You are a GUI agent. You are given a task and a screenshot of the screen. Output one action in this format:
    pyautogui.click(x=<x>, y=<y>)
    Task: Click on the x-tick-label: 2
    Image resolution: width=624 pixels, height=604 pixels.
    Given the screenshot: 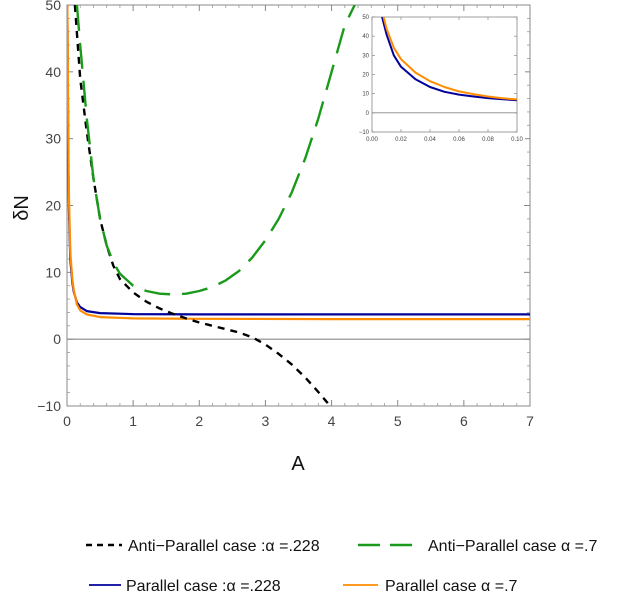 What is the action you would take?
    pyautogui.click(x=199, y=421)
    